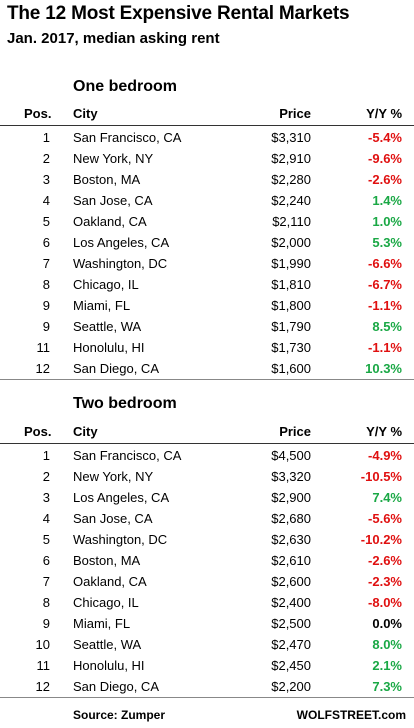 The width and height of the screenshot is (414, 728). Describe the element at coordinates (46, 263) in the screenshot. I see `rank-cell: 7` at that location.